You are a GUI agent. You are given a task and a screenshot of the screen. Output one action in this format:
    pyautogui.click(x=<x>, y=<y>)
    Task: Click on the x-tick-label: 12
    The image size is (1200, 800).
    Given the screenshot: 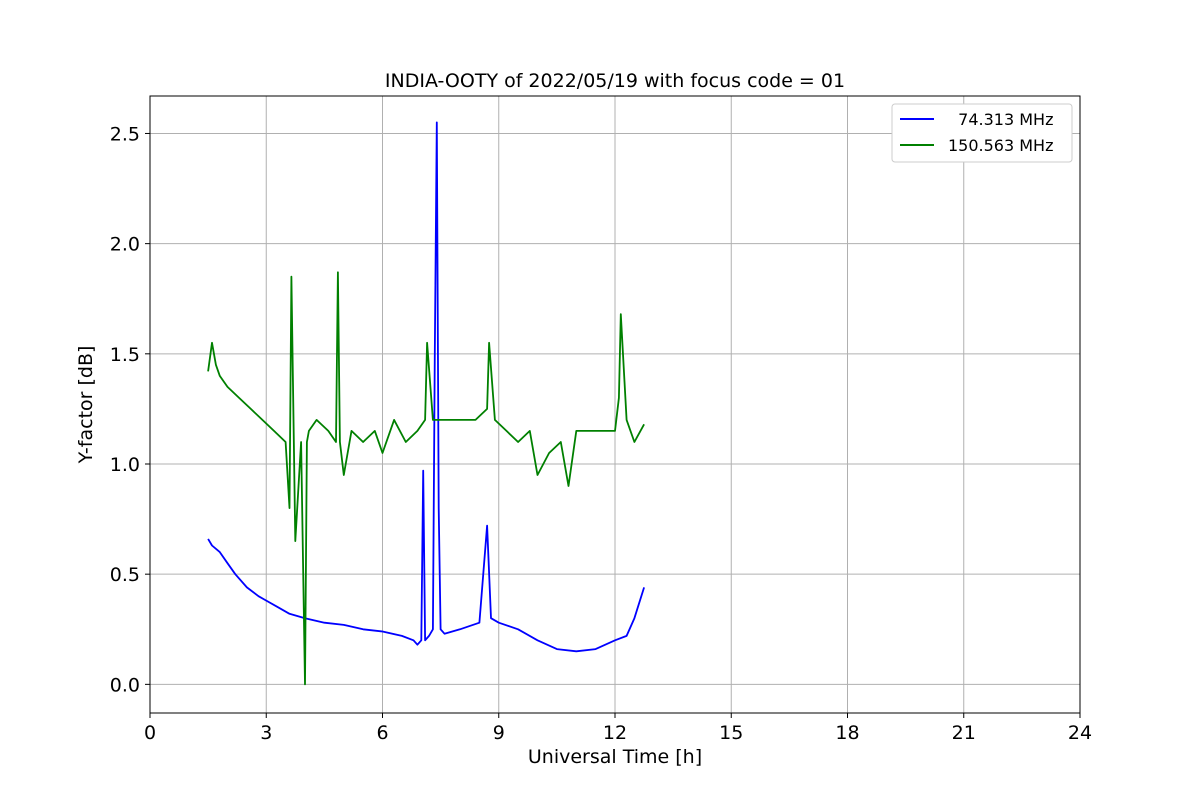 What is the action you would take?
    pyautogui.click(x=615, y=733)
    